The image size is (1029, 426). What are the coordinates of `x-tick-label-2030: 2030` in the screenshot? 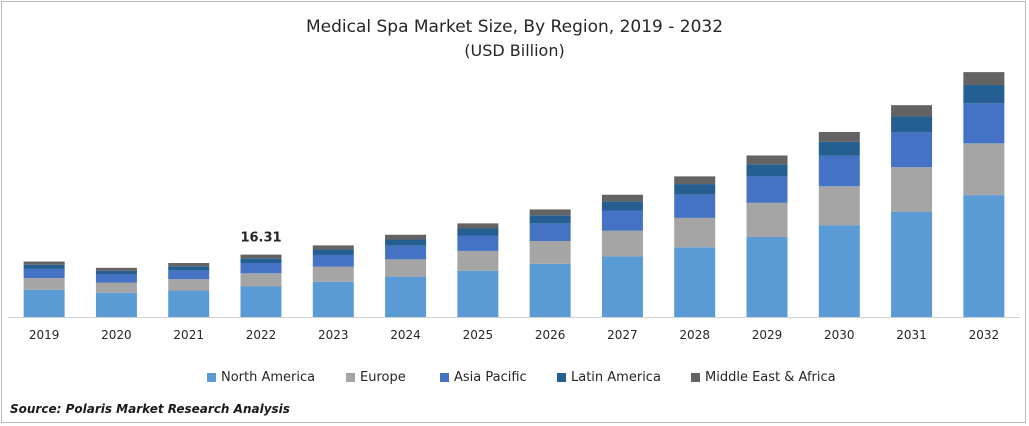 It's located at (839, 335).